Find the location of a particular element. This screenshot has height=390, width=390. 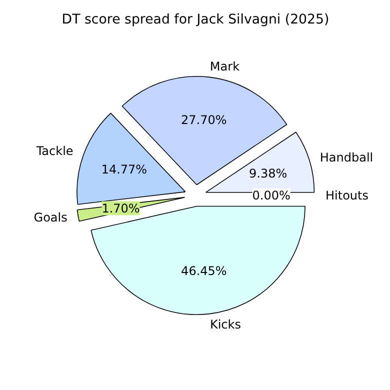

chart-title: DT score spread for Jack Silvagni (2025) is located at coordinates (196, 20).